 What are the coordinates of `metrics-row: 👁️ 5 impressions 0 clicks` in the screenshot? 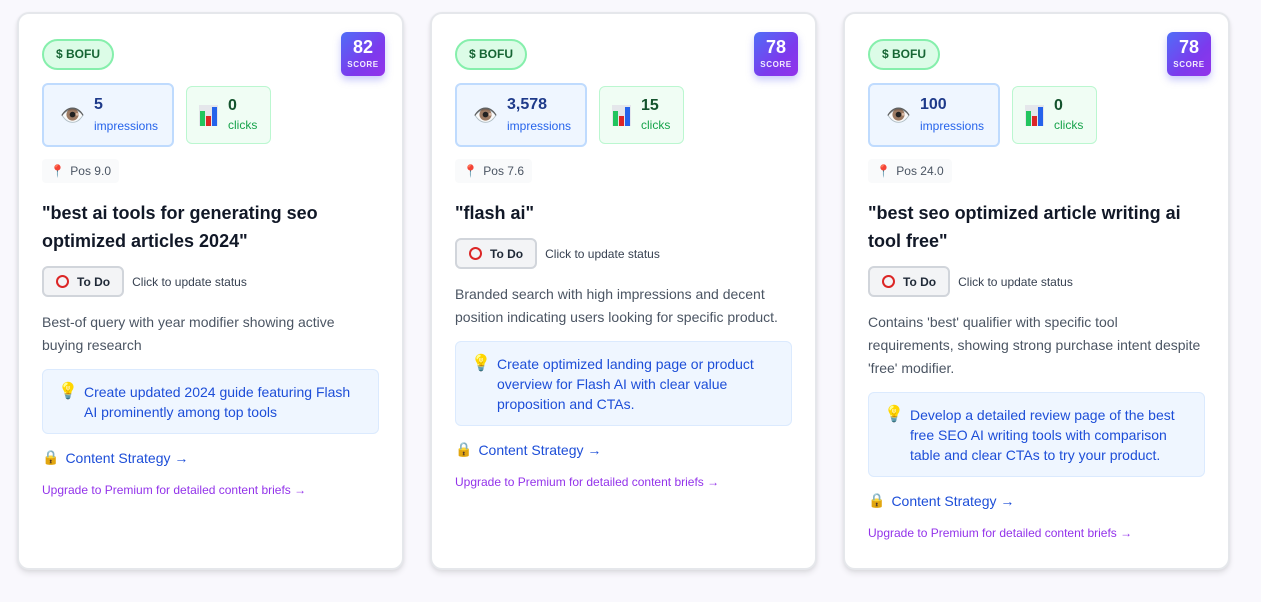 It's located at (156, 115).